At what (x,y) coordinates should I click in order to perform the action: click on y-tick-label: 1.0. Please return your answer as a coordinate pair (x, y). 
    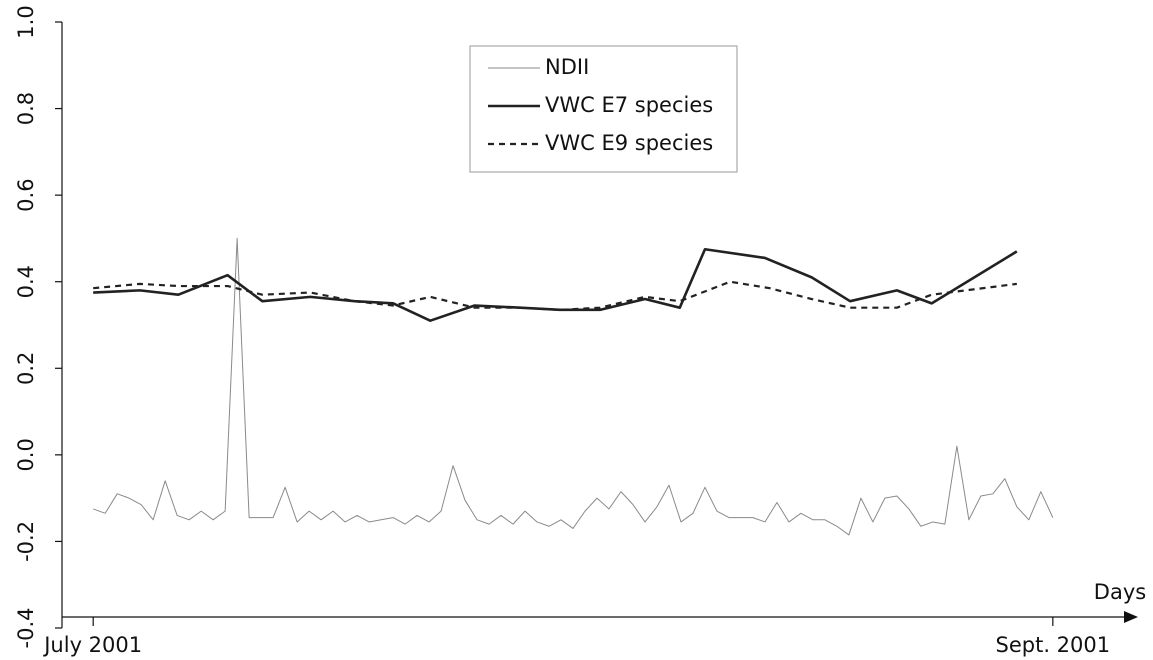
    Looking at the image, I should click on (26, 21).